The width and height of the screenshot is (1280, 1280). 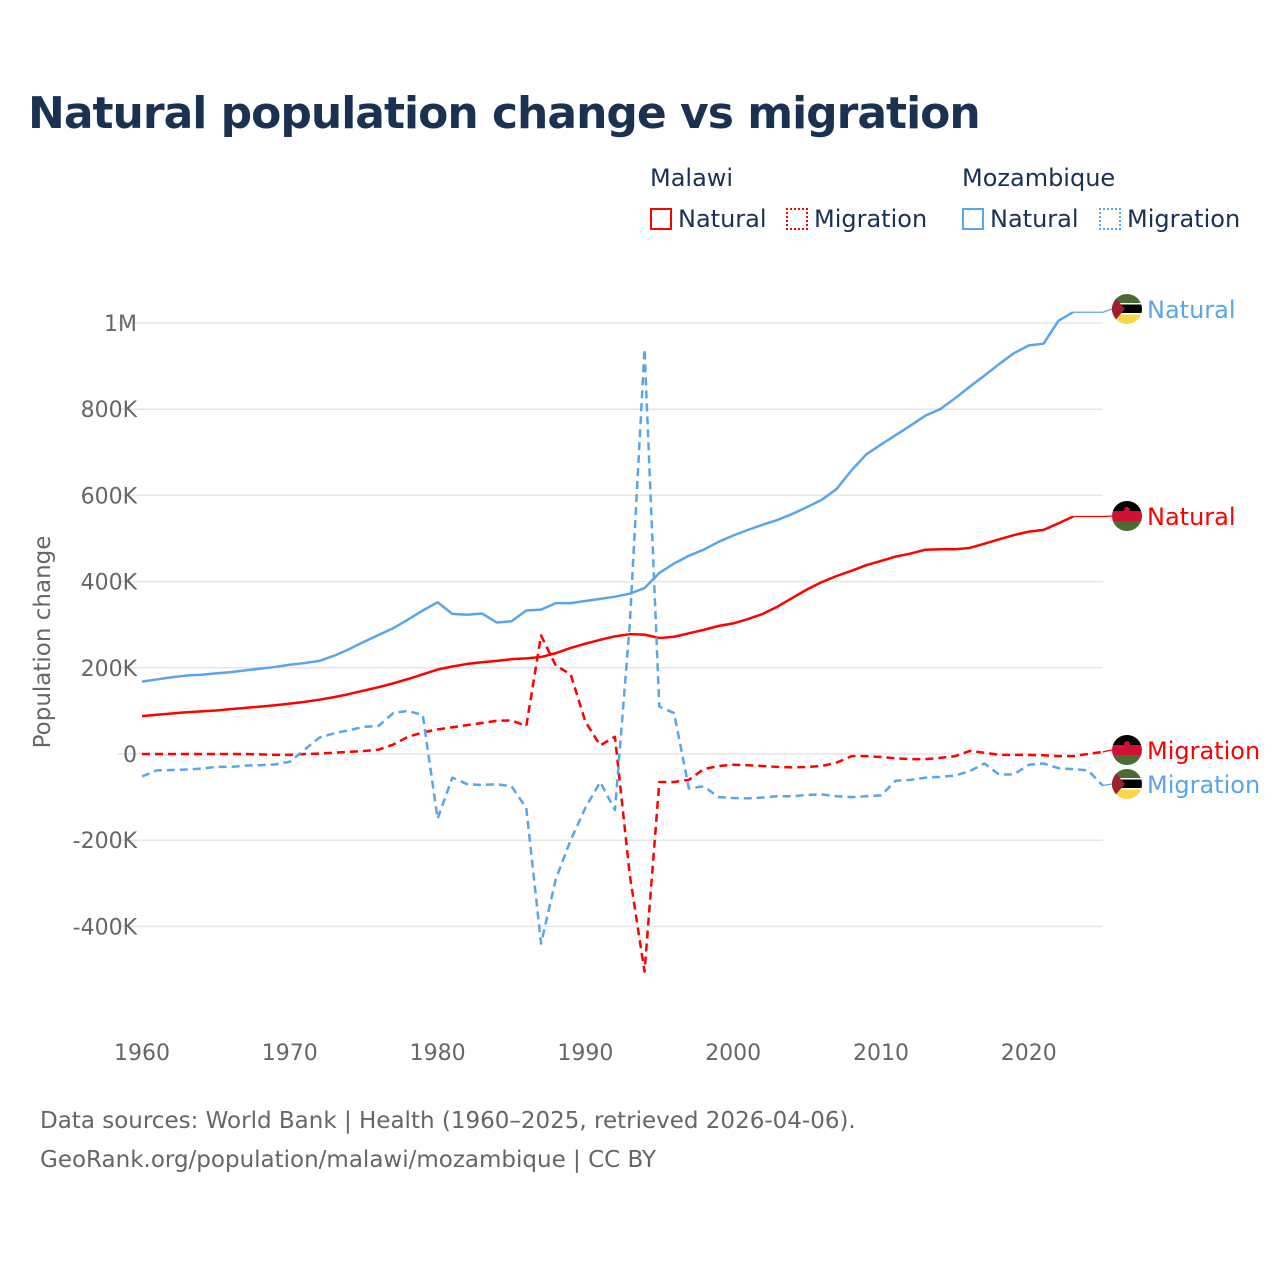 I want to click on x-tick-label: 1980, so click(x=438, y=1053).